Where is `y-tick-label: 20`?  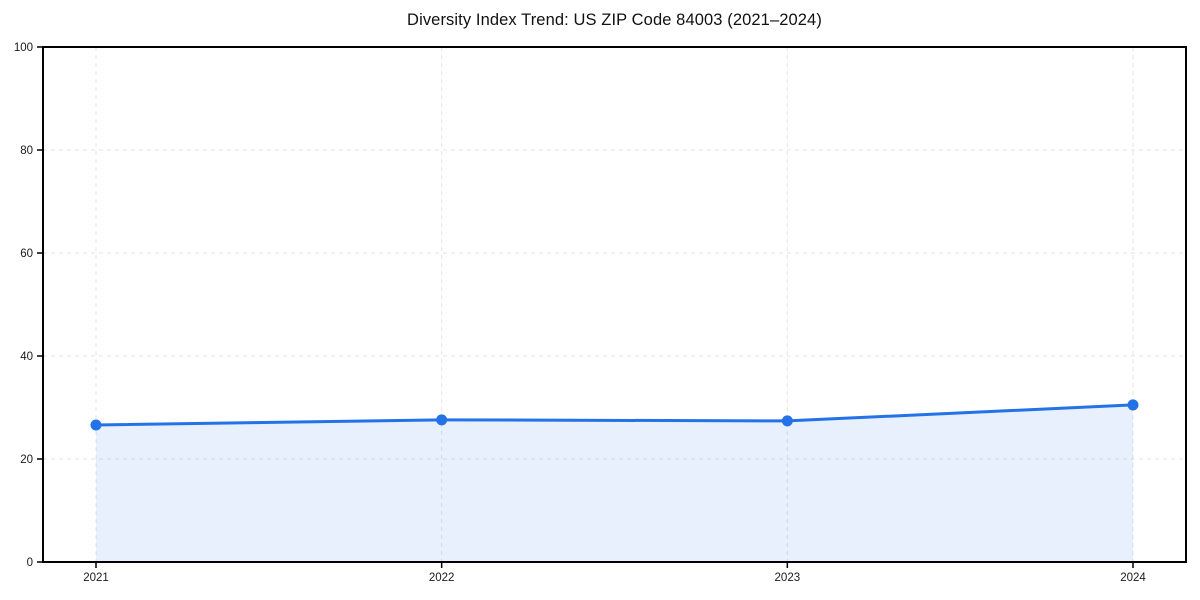
y-tick-label: 20 is located at coordinates (26, 460).